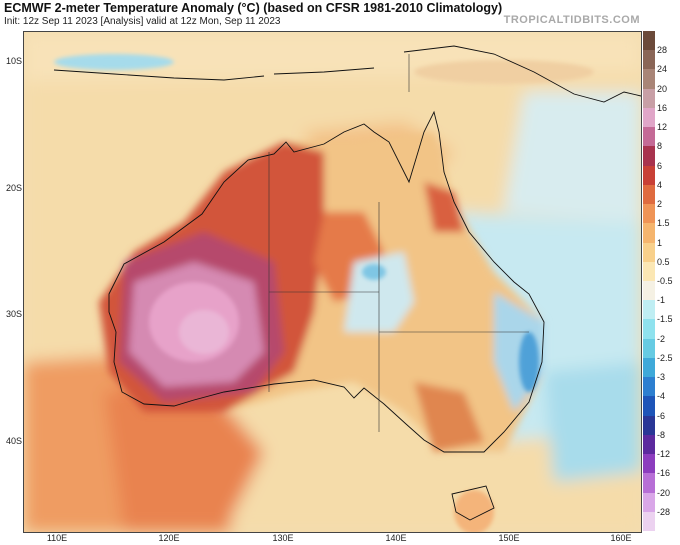 The height and width of the screenshot is (545, 680). Describe the element at coordinates (661, 338) in the screenshot. I see `colorbar-level-label: -2` at that location.